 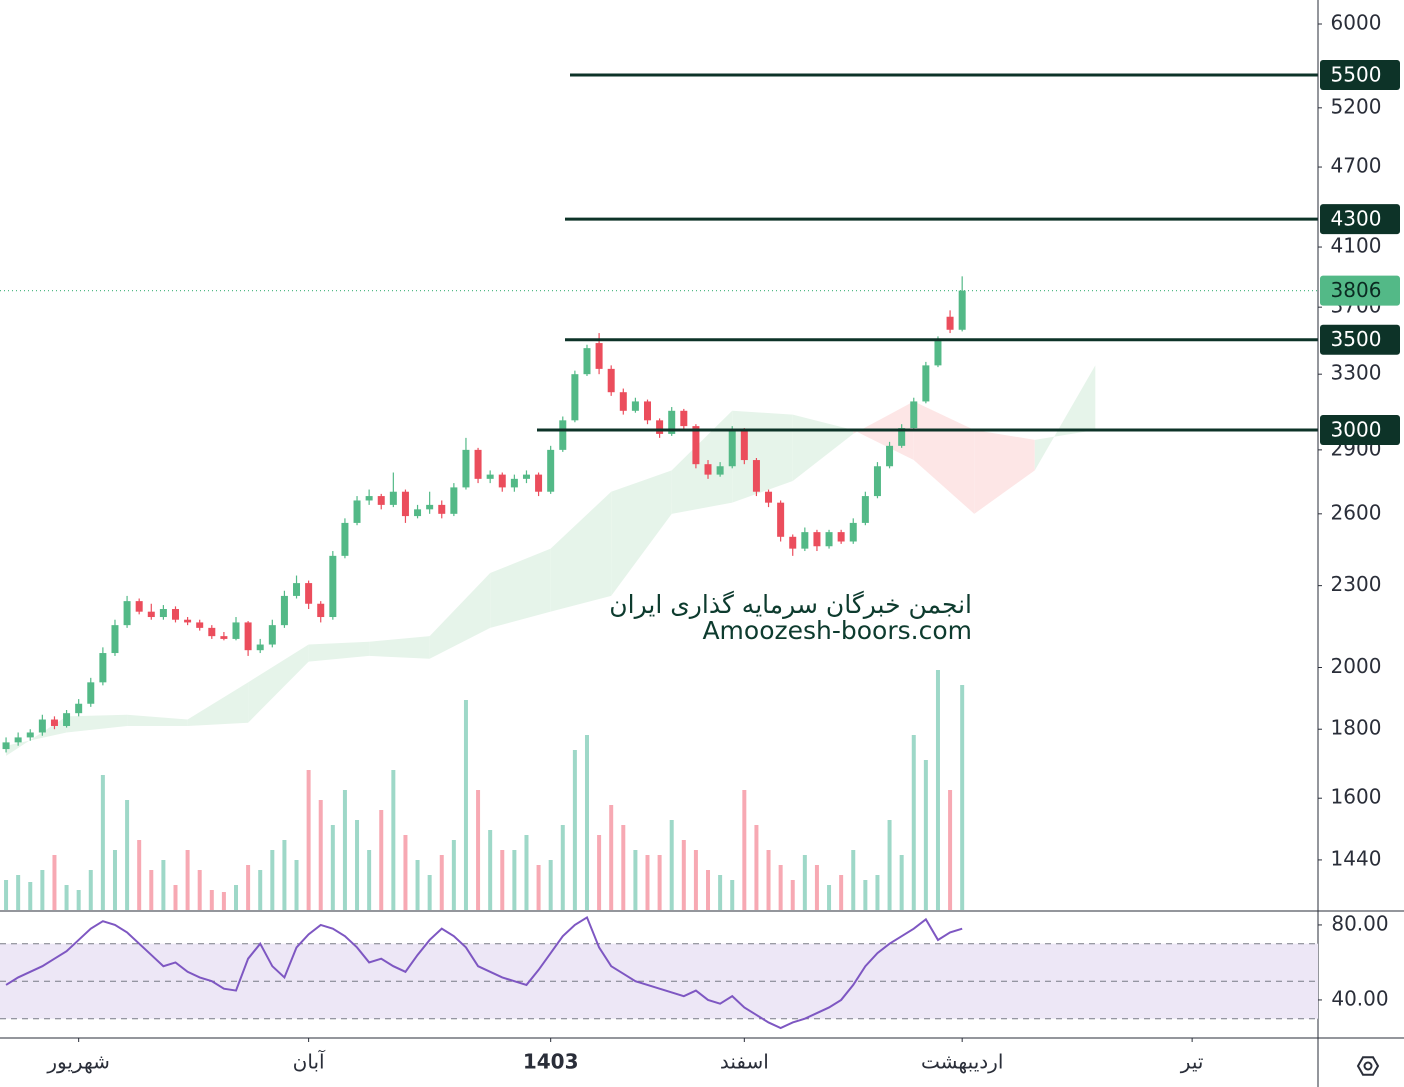 What do you see at coordinates (1356, 23) in the screenshot?
I see `y-tick-label: 6000` at bounding box center [1356, 23].